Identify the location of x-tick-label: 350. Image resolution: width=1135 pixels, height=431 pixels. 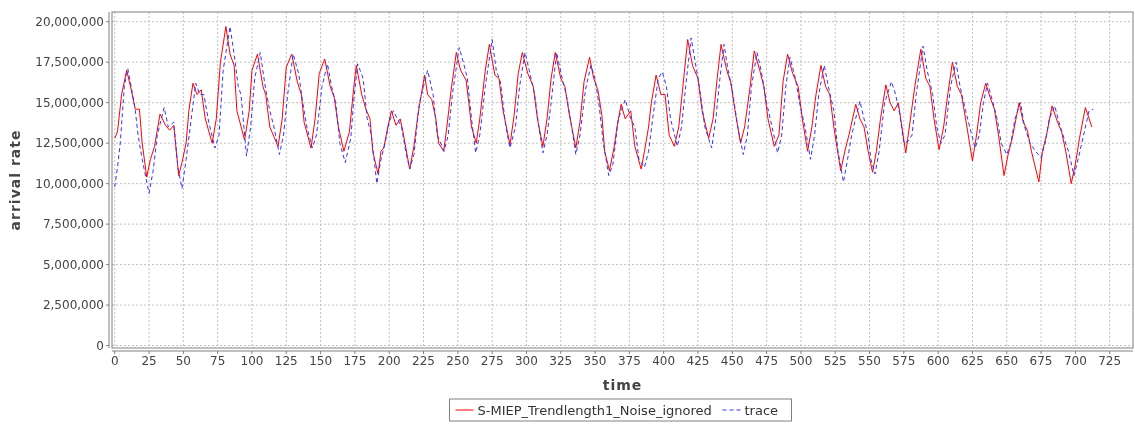
(595, 361).